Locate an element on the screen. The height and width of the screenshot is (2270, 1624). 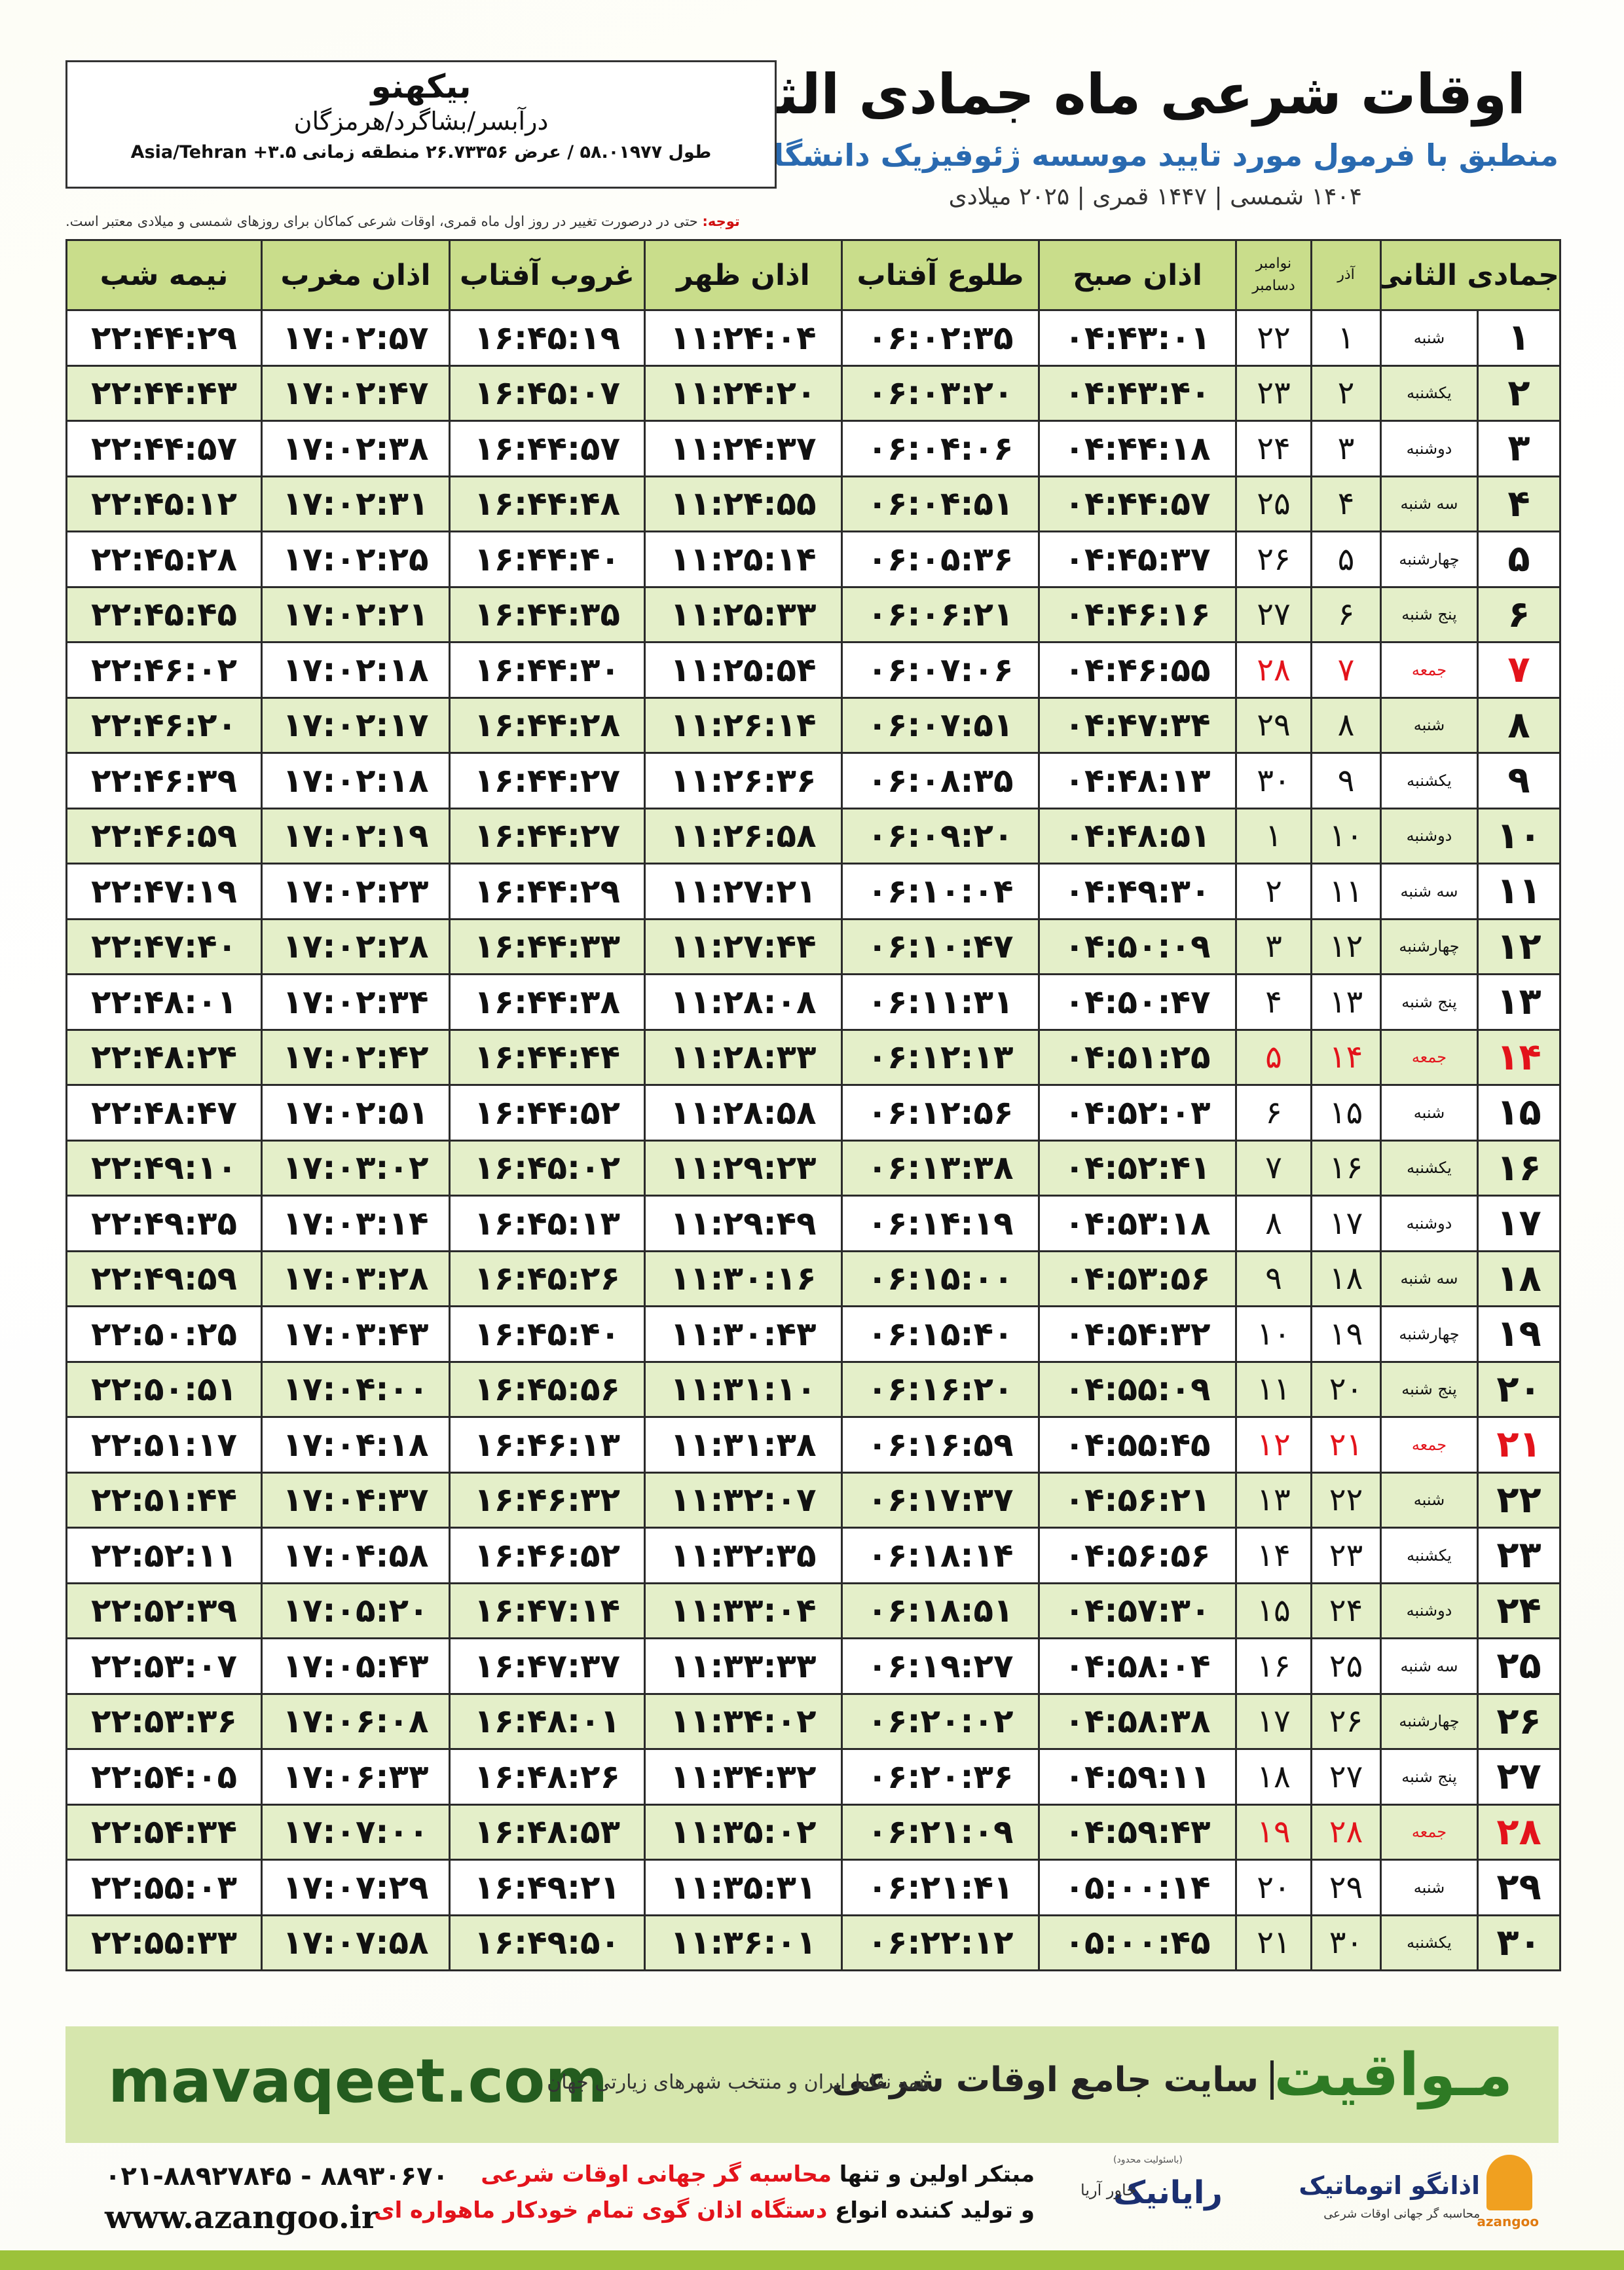
logo-icon is located at coordinates (1509, 2182).